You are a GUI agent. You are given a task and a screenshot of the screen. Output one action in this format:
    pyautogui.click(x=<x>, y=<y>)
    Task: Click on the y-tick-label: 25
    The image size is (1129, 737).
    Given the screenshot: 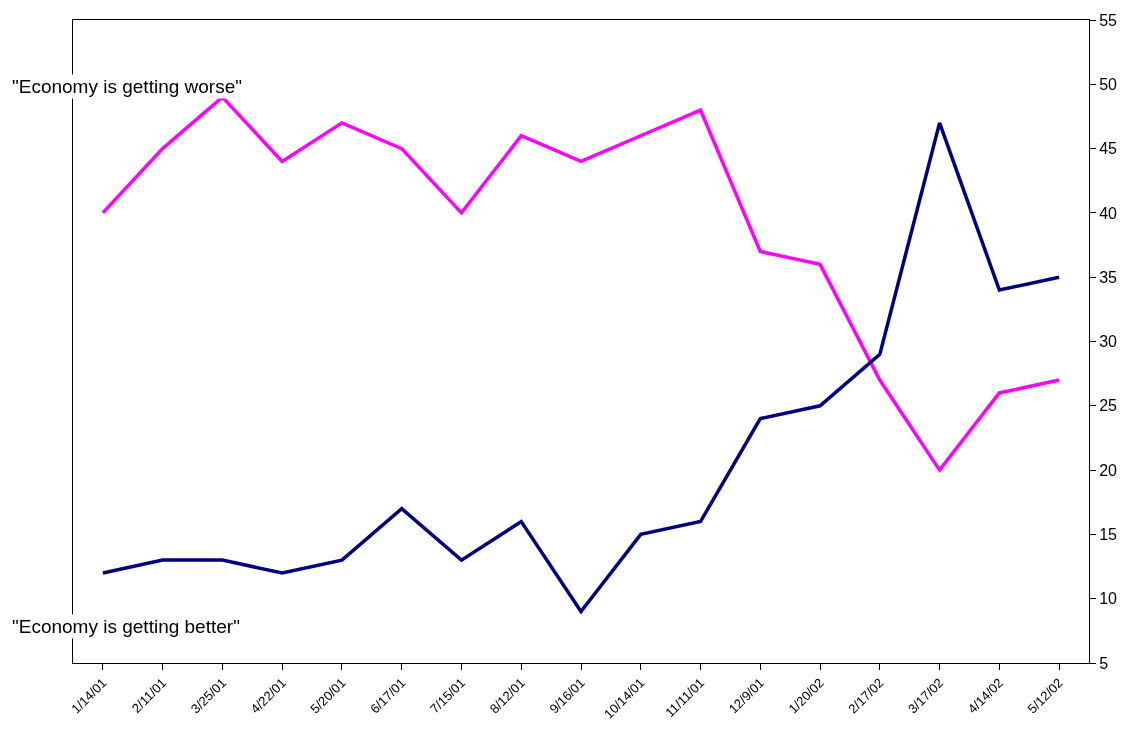 What is the action you would take?
    pyautogui.click(x=1108, y=406)
    